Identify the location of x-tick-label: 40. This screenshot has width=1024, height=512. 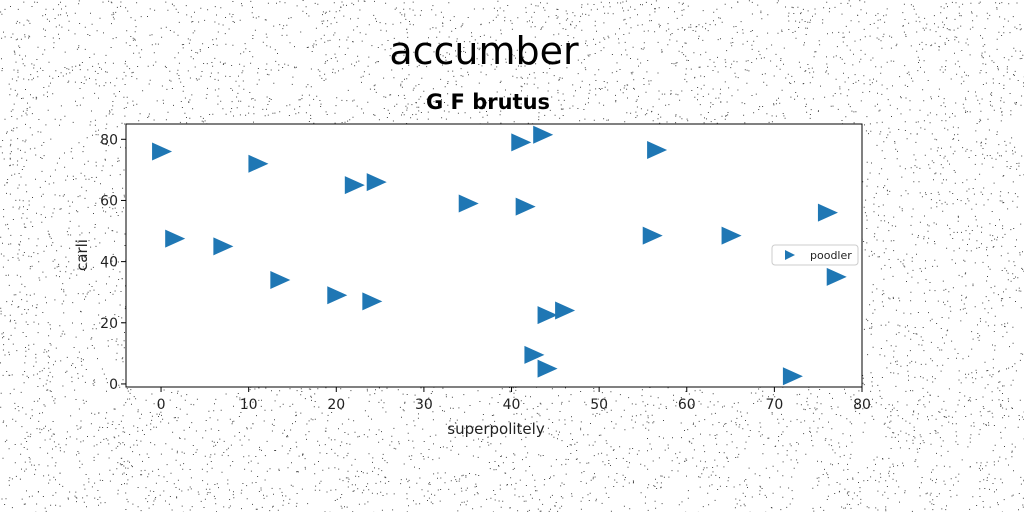
(512, 405).